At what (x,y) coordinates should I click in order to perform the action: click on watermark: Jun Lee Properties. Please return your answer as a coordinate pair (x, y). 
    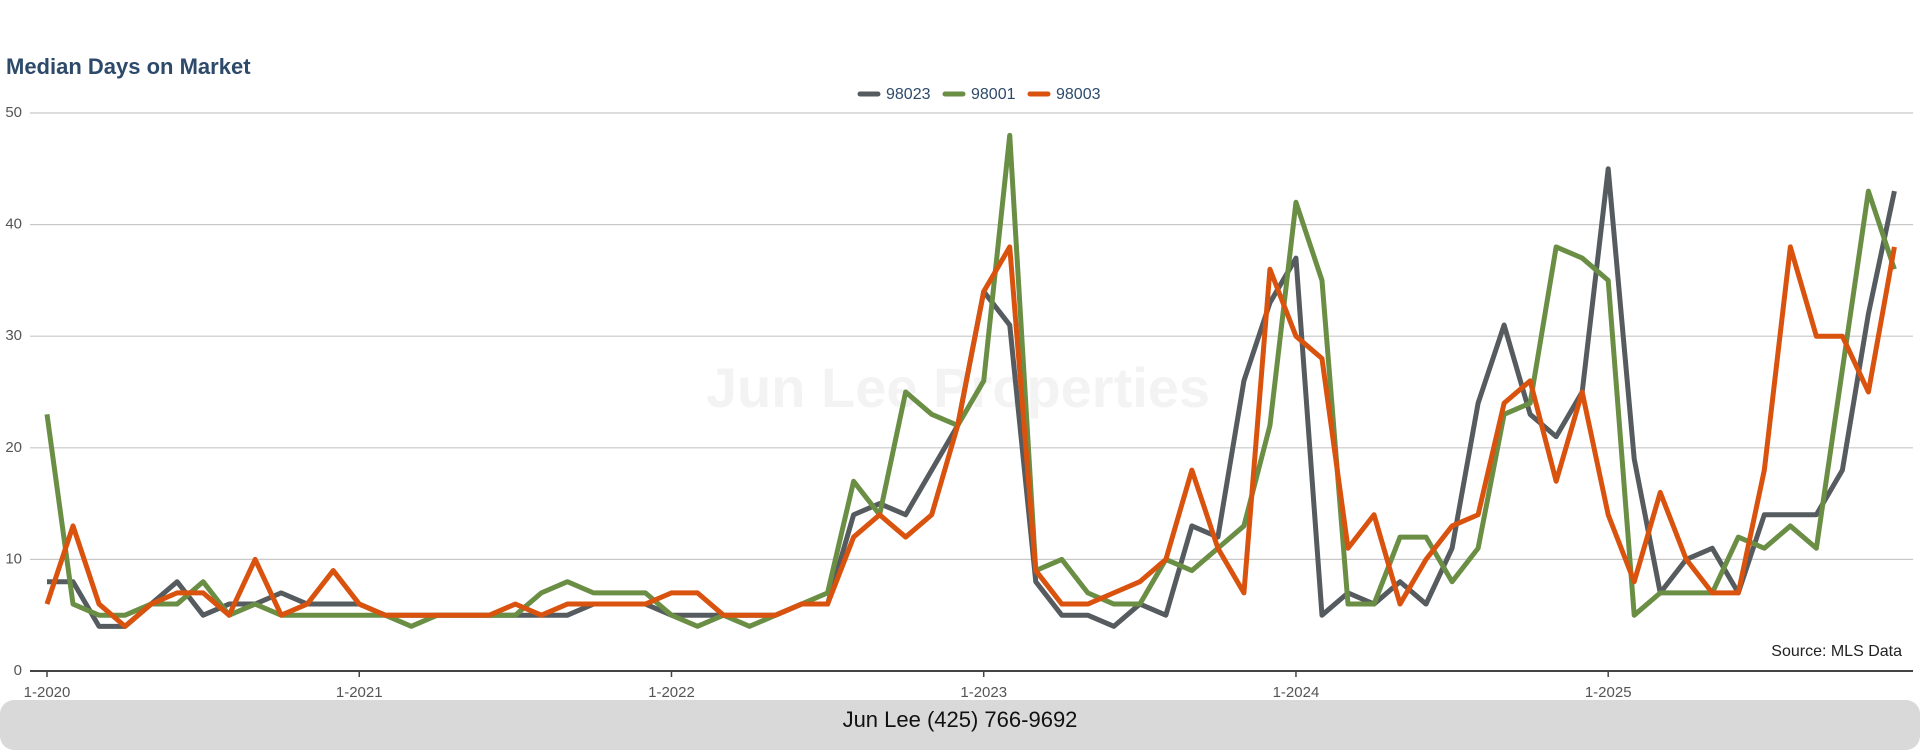
    Looking at the image, I should click on (958, 387).